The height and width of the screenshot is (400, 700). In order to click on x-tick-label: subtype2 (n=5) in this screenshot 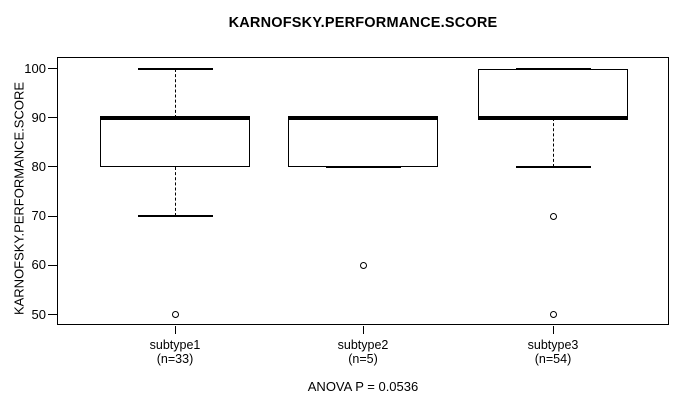, I will do `click(363, 352)`.